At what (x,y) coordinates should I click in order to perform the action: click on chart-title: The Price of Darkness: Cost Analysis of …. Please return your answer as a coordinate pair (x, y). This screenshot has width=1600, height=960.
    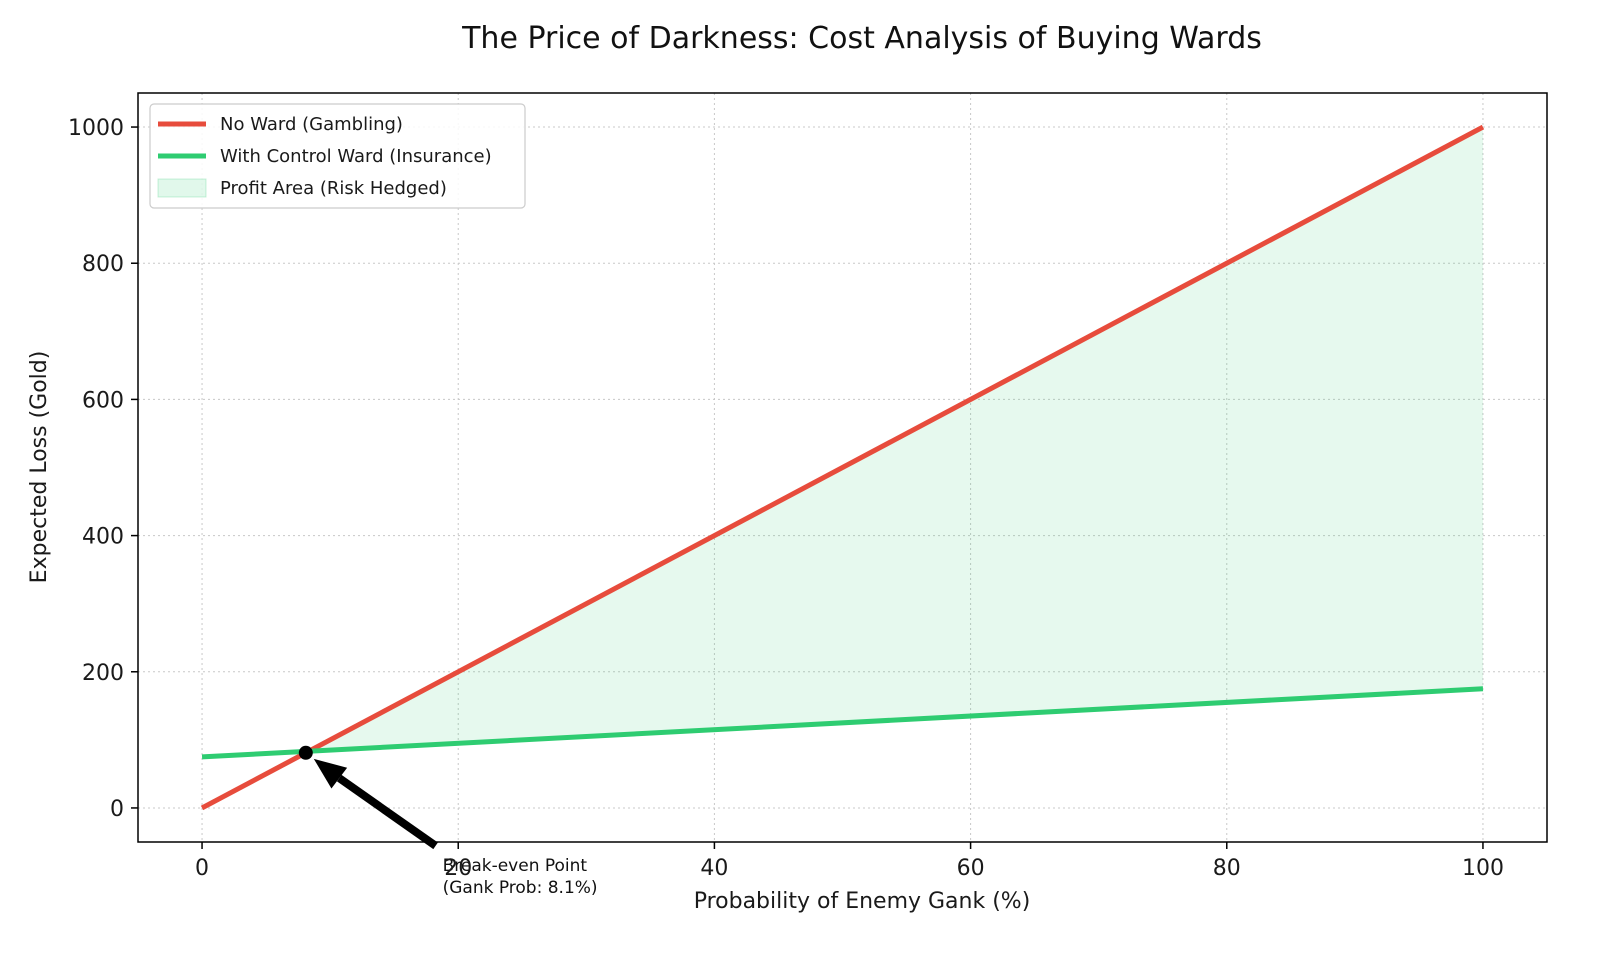
    Looking at the image, I should click on (861, 38).